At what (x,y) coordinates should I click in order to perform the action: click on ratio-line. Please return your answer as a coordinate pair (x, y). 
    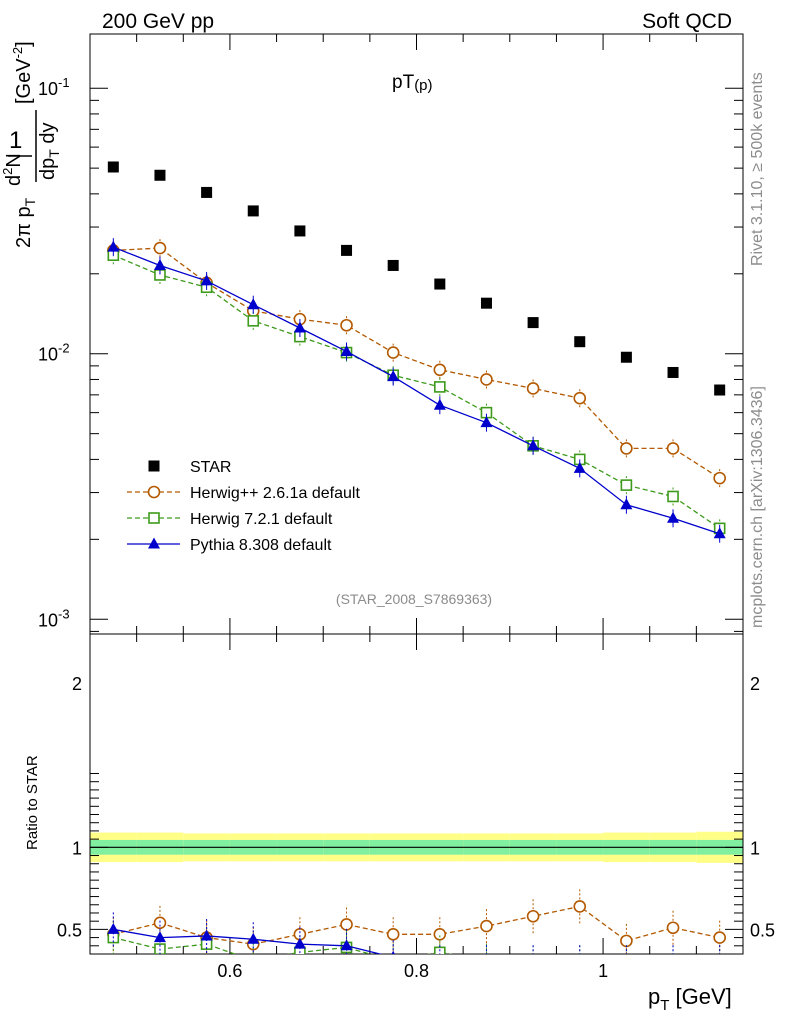
    Looking at the image, I should click on (416, 925).